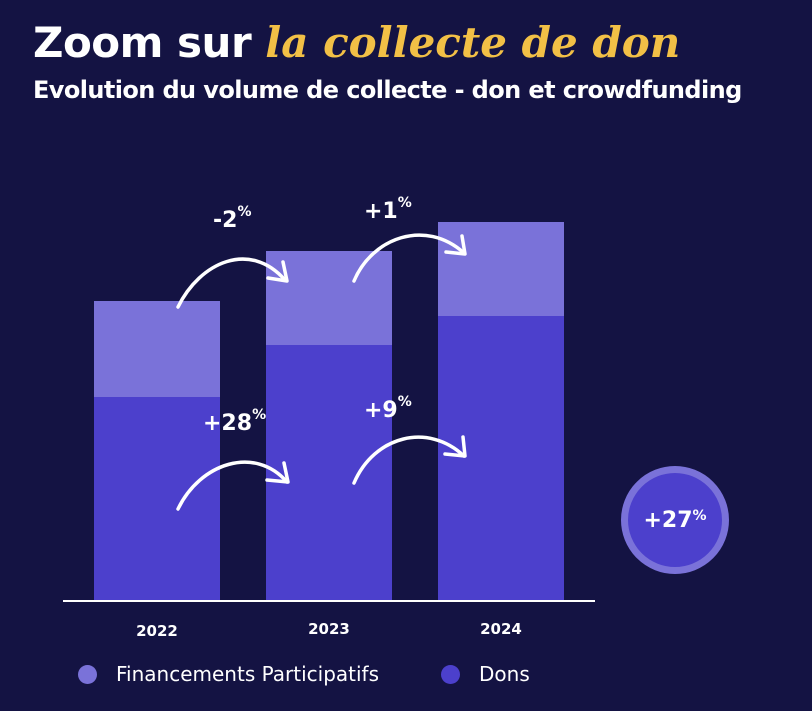  Describe the element at coordinates (675, 520) in the screenshot. I see `total-growth-badge: +27%` at that location.